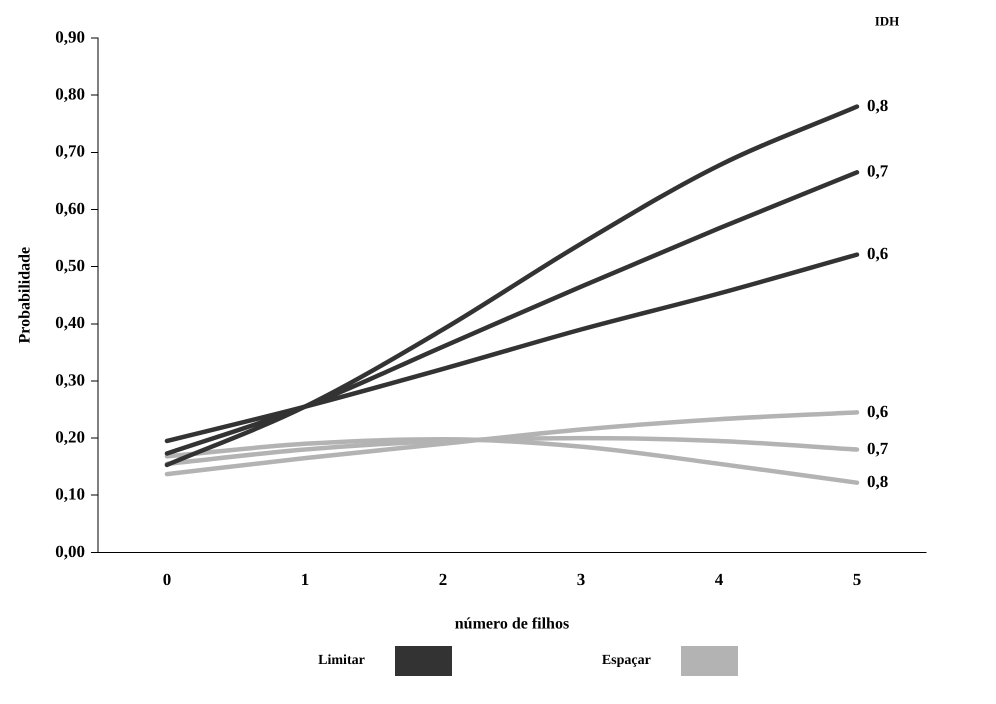  Describe the element at coordinates (443, 579) in the screenshot. I see `x-tick-label: 2` at that location.